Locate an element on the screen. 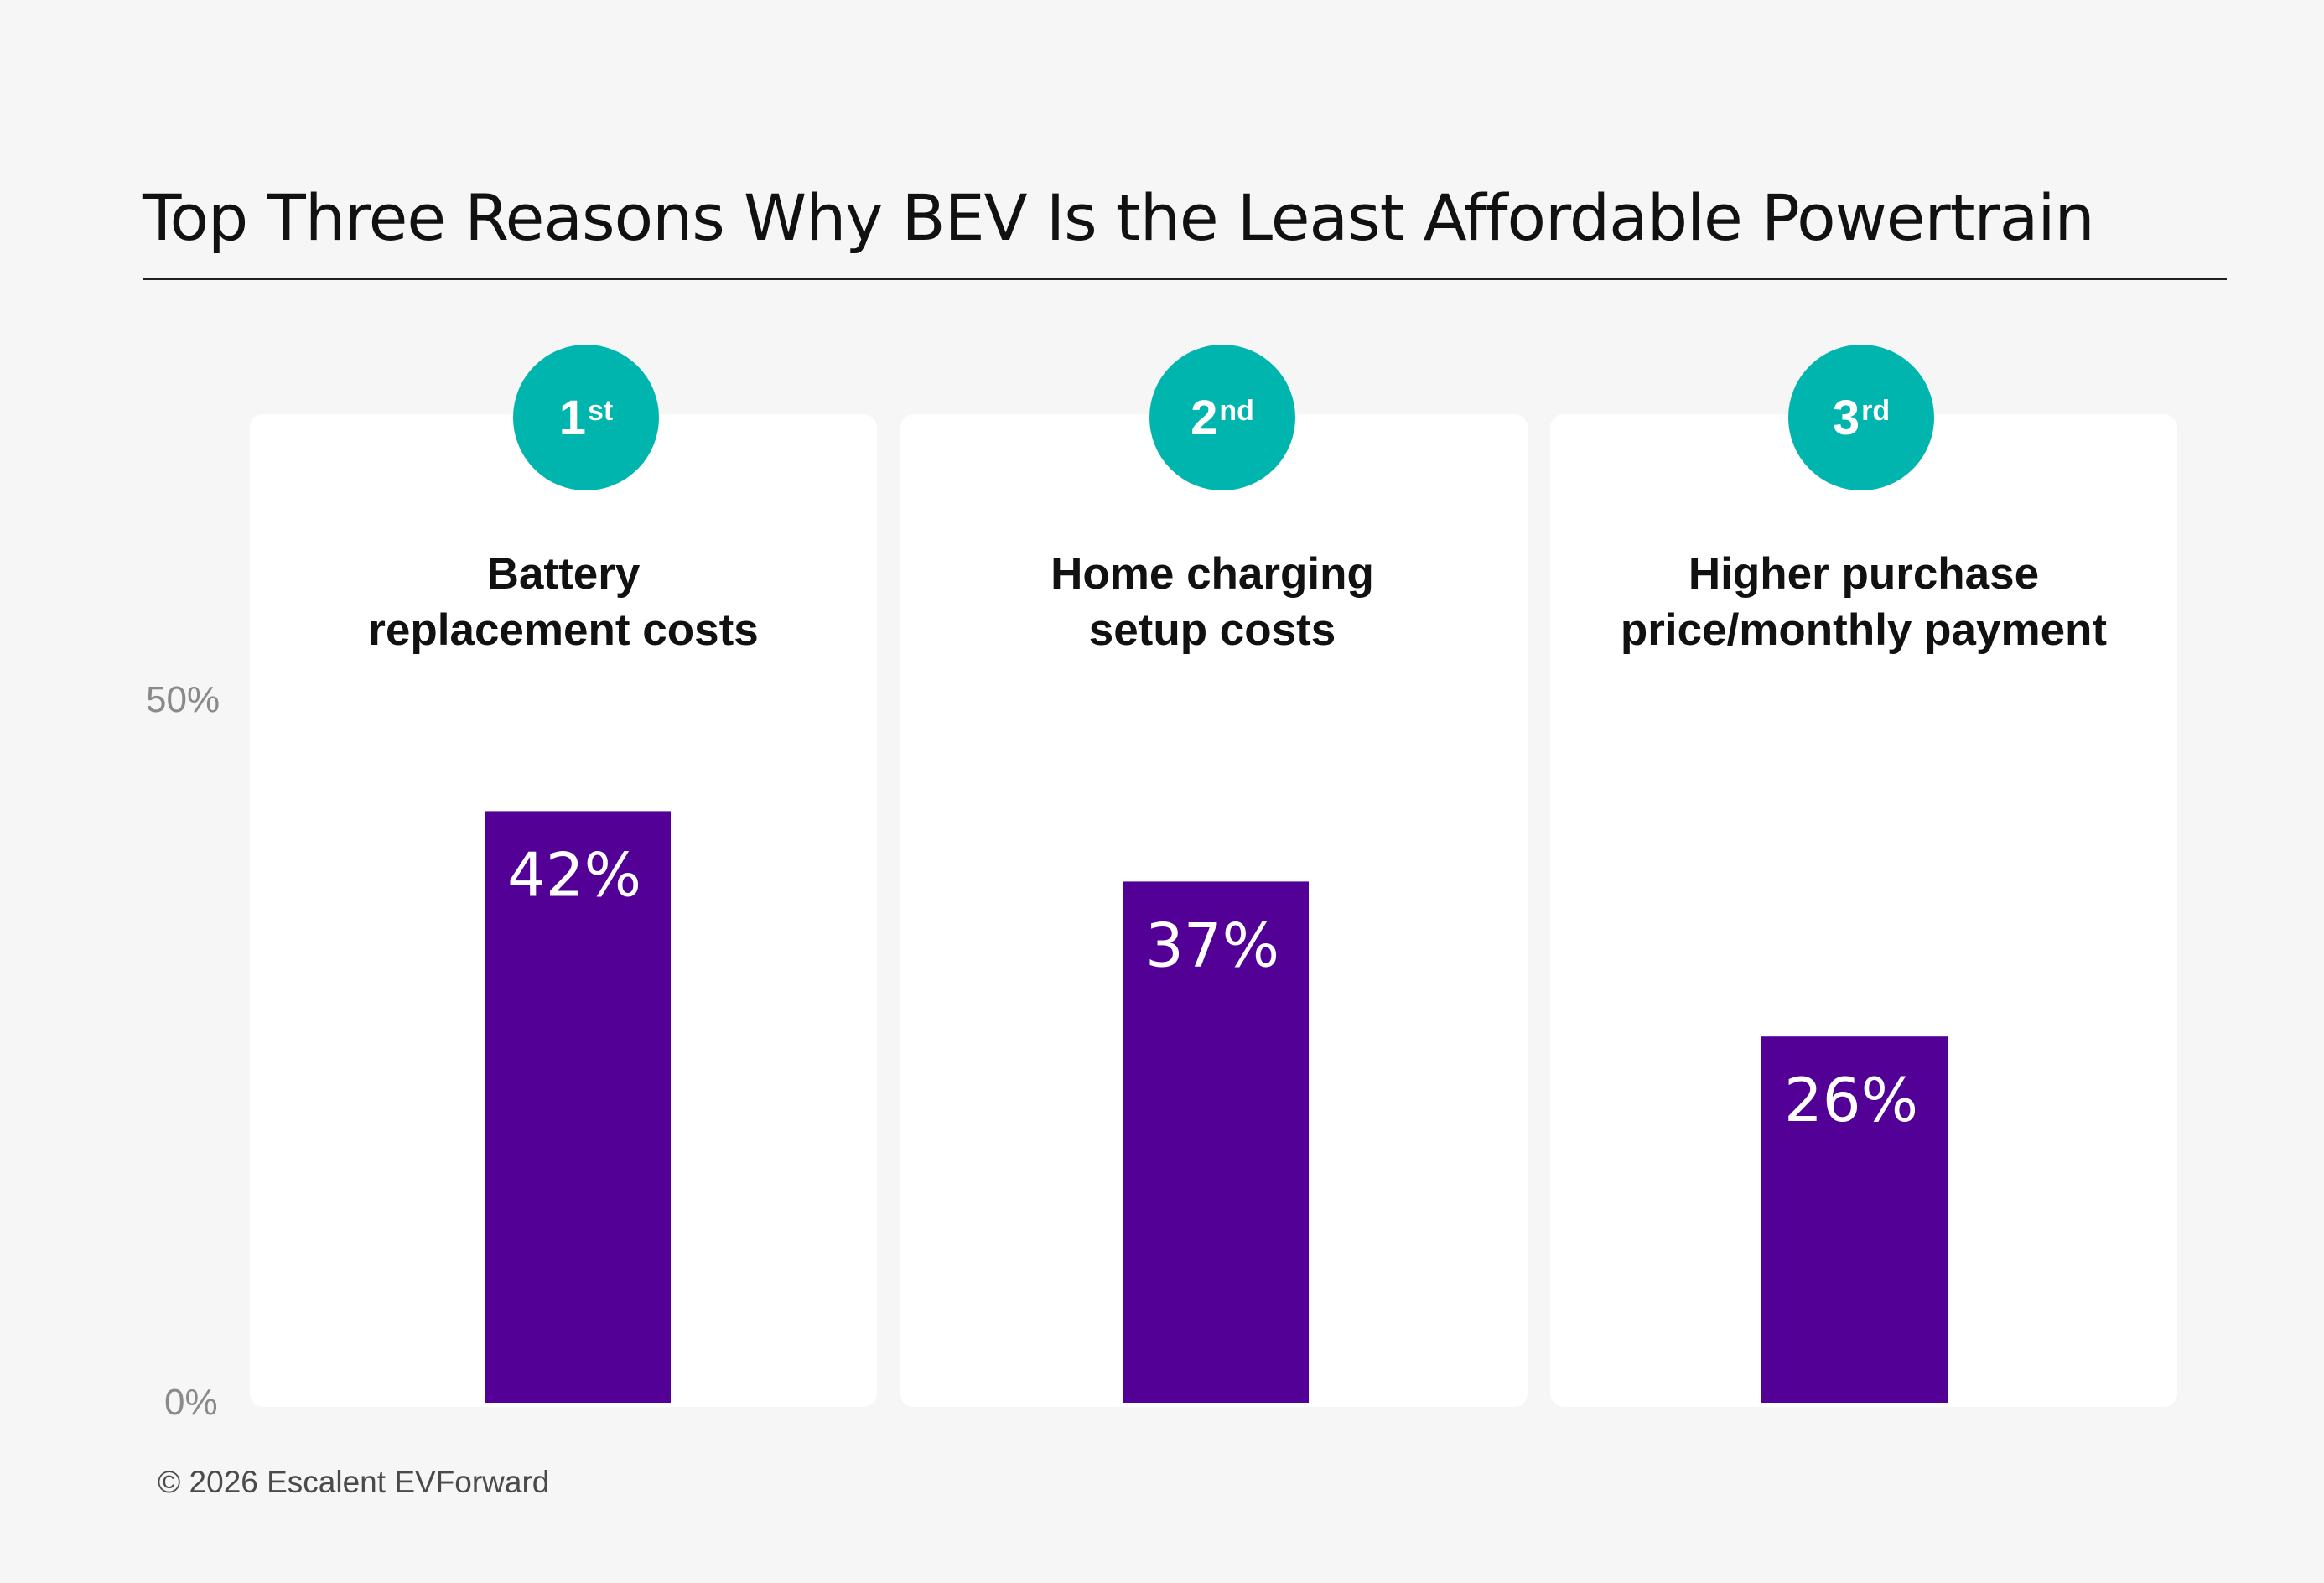  reason-label-1-line-2: replacement costs is located at coordinates (563, 630).